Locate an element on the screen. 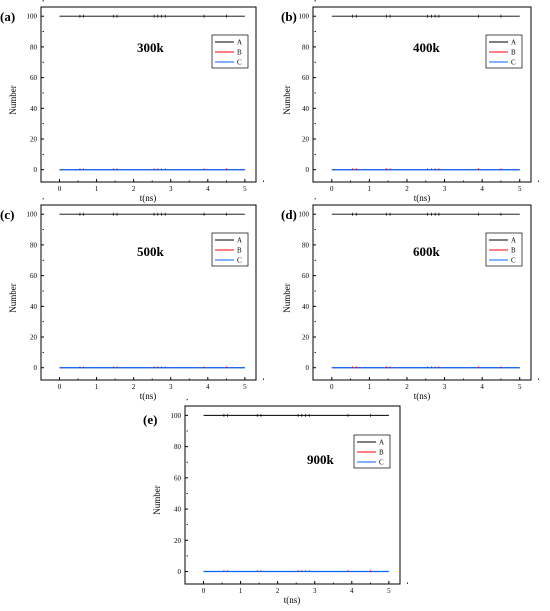 This screenshot has height=611, width=550. temperature-annotation: 500k is located at coordinates (151, 251).